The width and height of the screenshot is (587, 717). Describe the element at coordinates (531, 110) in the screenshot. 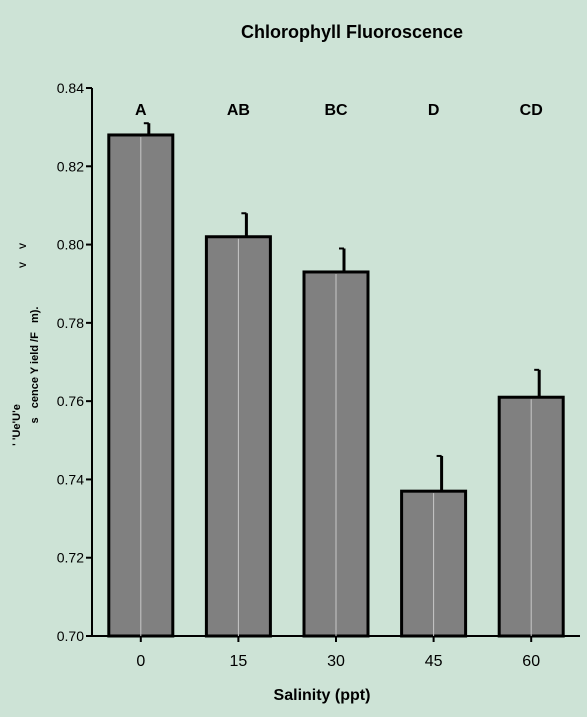

I see `group-letter: CD` at that location.